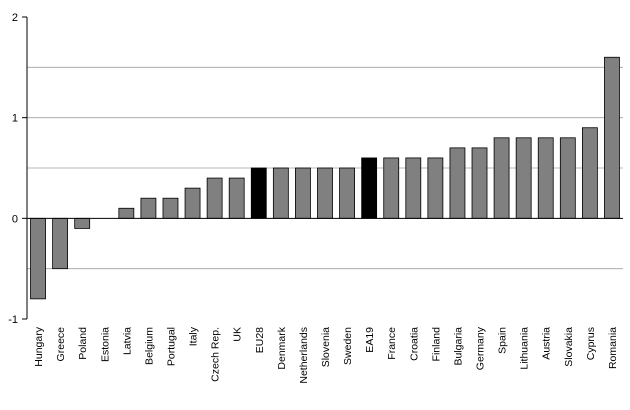 The height and width of the screenshot is (410, 630). What do you see at coordinates (370, 340) in the screenshot?
I see `x-tick-label-ea19: EA19` at bounding box center [370, 340].